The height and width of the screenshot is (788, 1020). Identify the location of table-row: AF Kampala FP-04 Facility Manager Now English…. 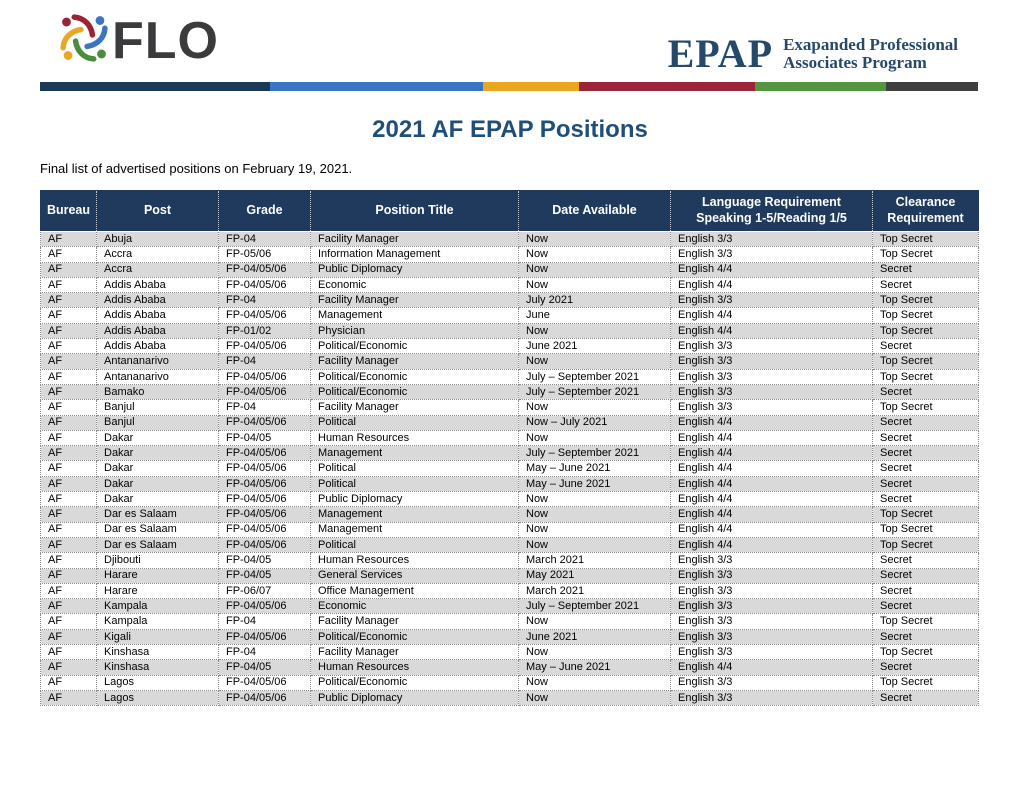
(509, 621).